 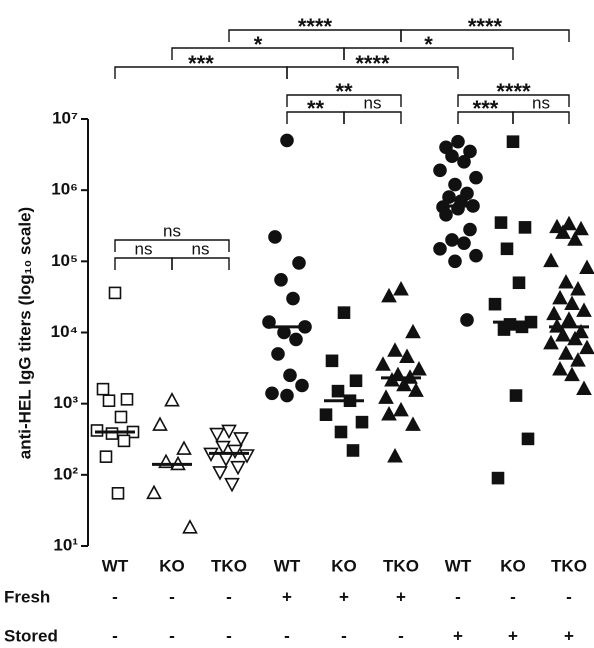 What do you see at coordinates (172, 565) in the screenshot?
I see `x-tick-label: KO` at bounding box center [172, 565].